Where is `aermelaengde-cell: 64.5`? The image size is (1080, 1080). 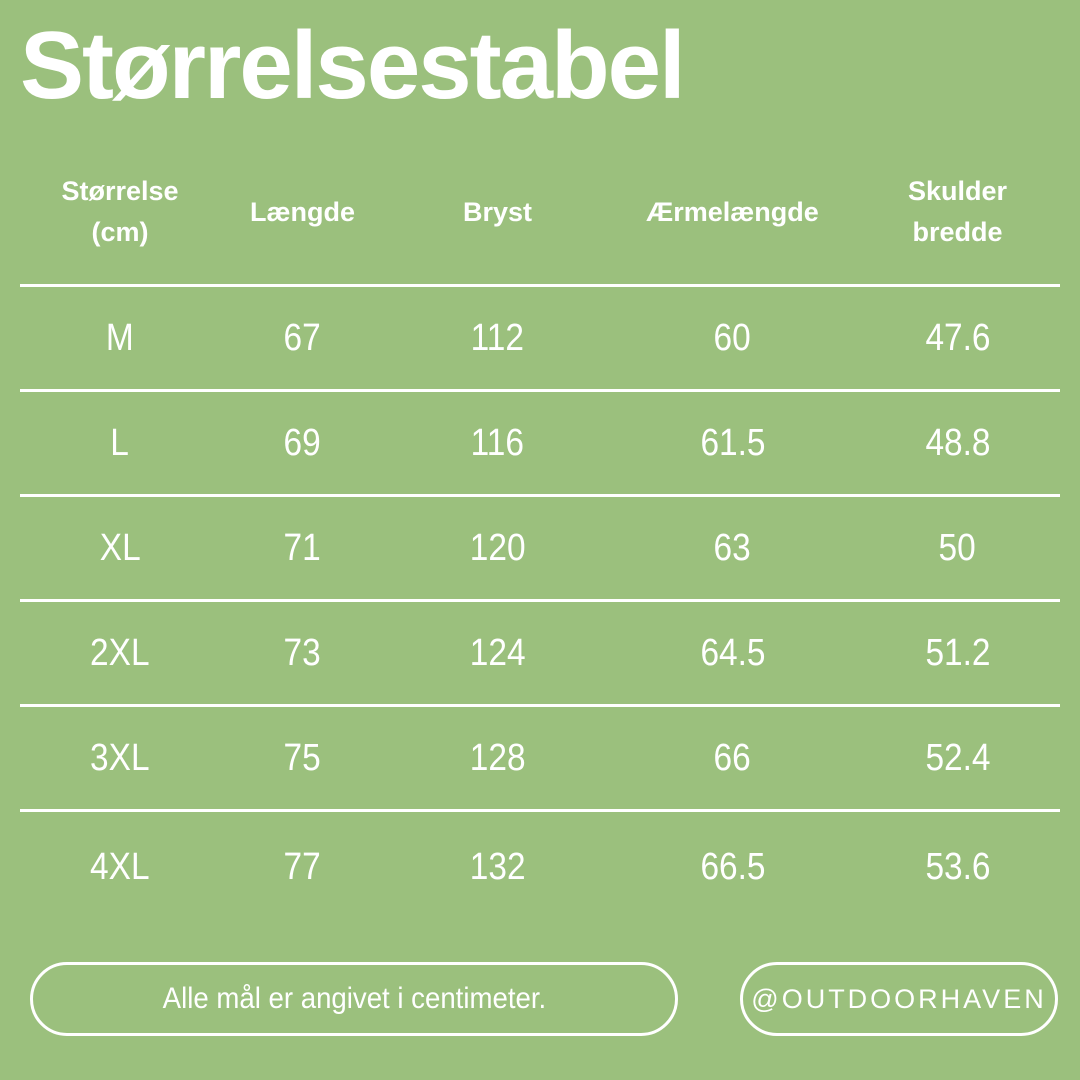 aermelaengde-cell: 64.5 is located at coordinates (732, 652).